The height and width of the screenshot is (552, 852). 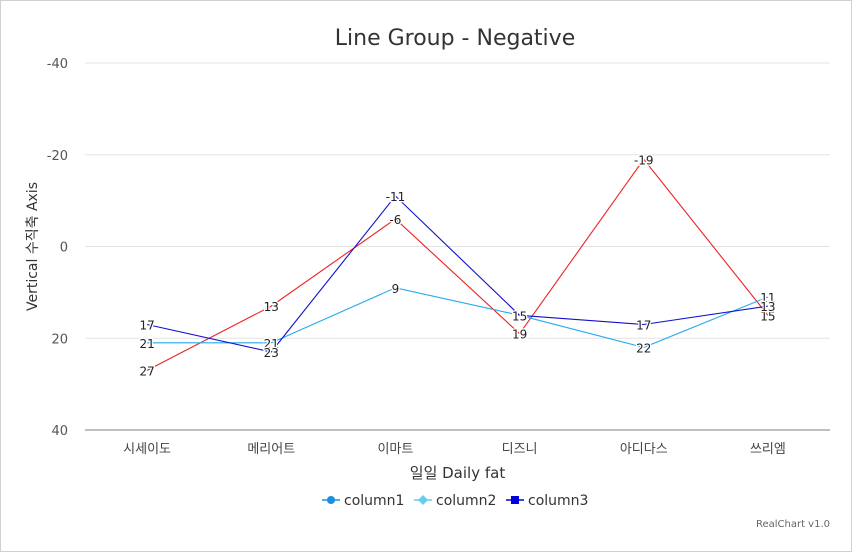 I want to click on y-tick-label: -20, so click(x=57, y=156).